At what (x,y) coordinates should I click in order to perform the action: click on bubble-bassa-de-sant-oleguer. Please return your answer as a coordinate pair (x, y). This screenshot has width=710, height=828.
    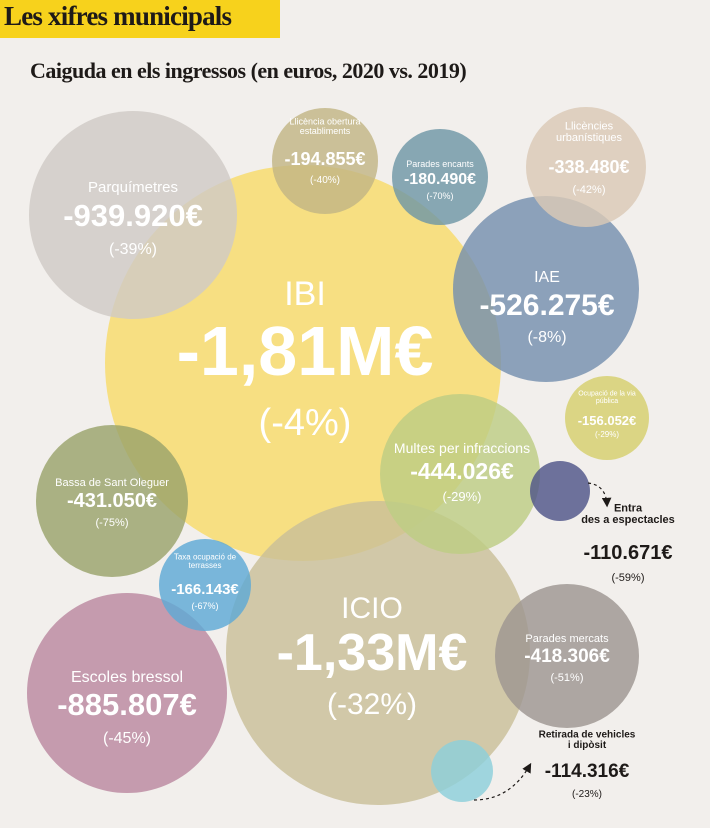
    Looking at the image, I should click on (112, 501).